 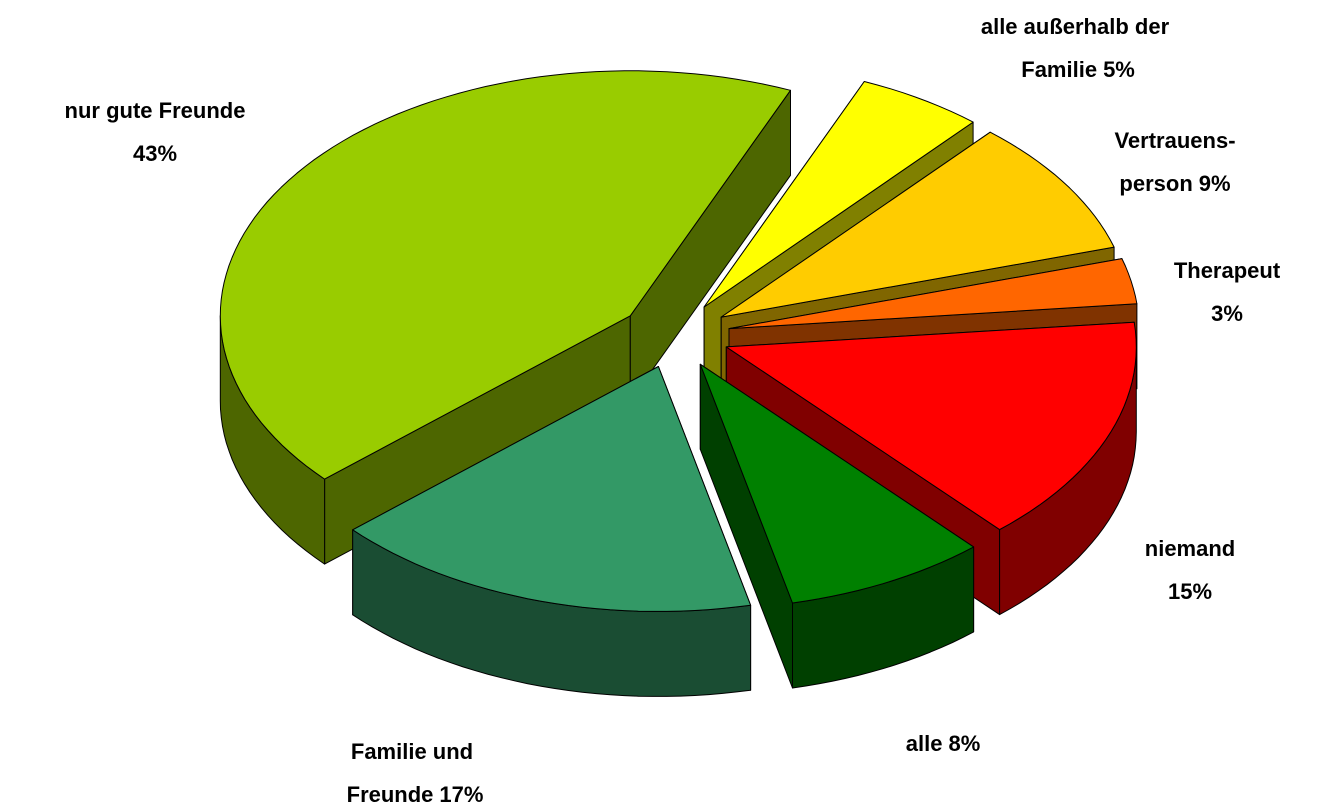 What do you see at coordinates (1119, 69) in the screenshot?
I see `slice-value-label: 5%` at bounding box center [1119, 69].